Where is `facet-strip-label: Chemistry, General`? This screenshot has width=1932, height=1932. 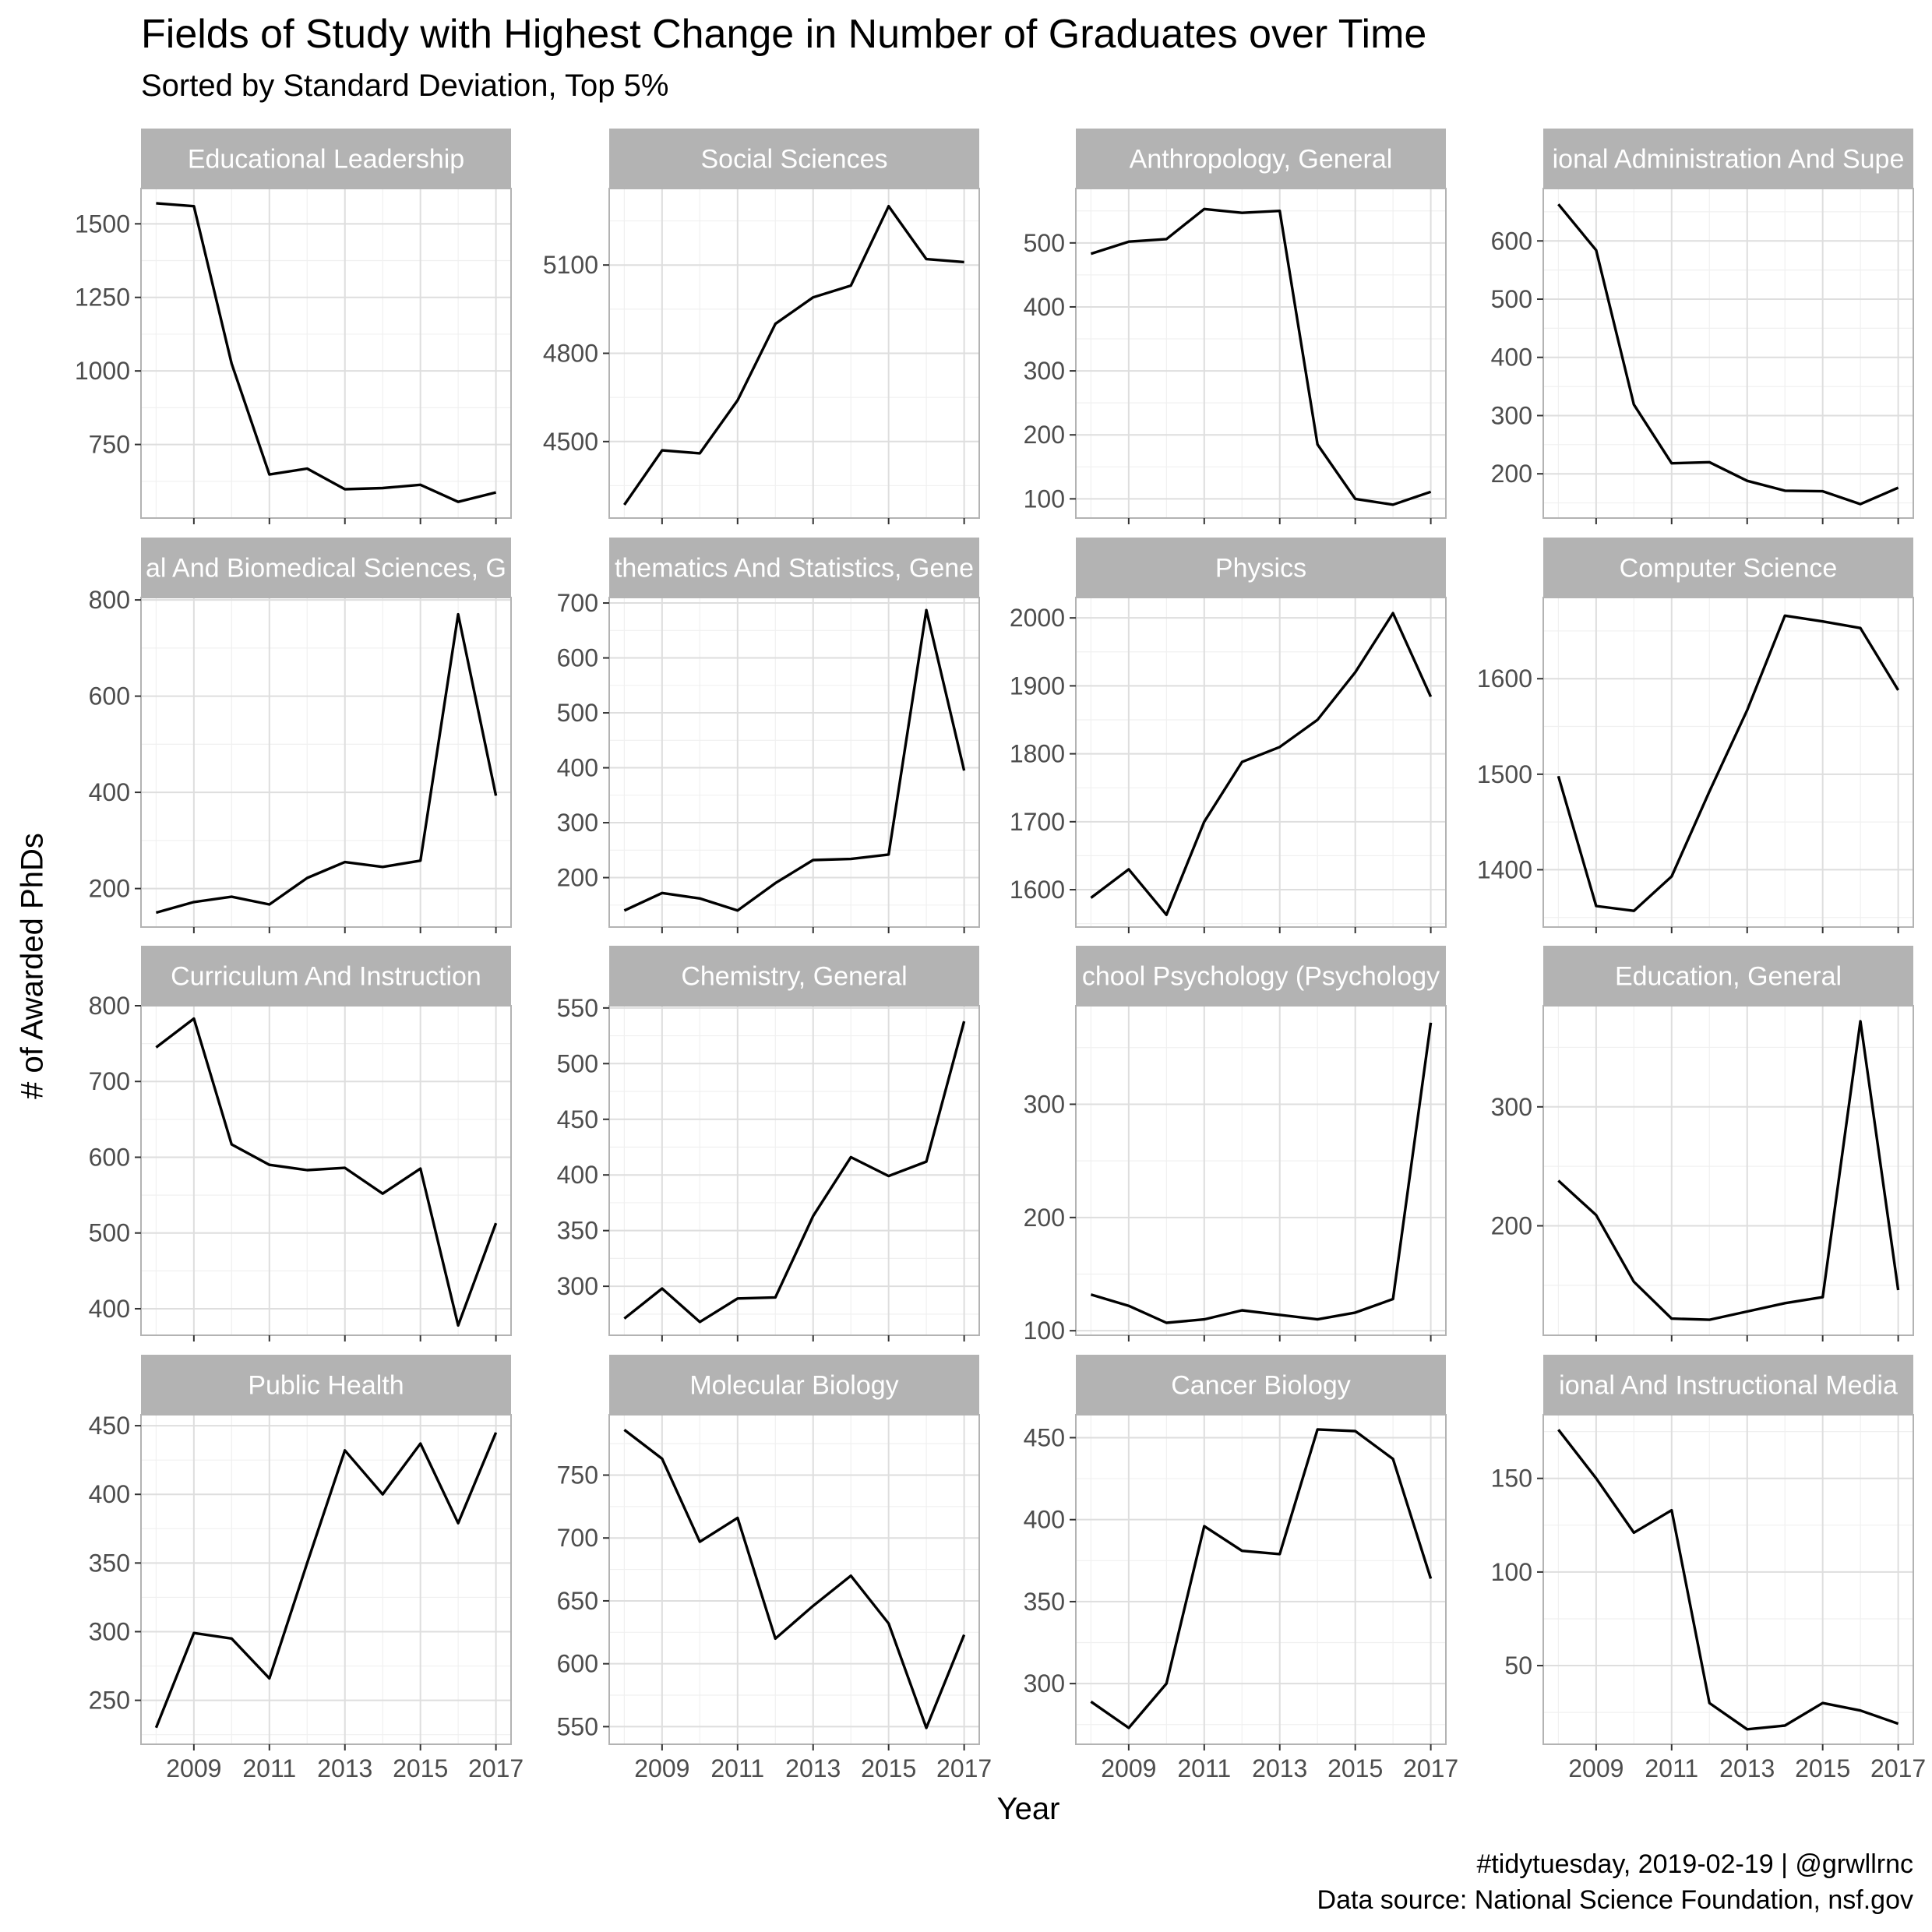 facet-strip-label: Chemistry, General is located at coordinates (794, 977).